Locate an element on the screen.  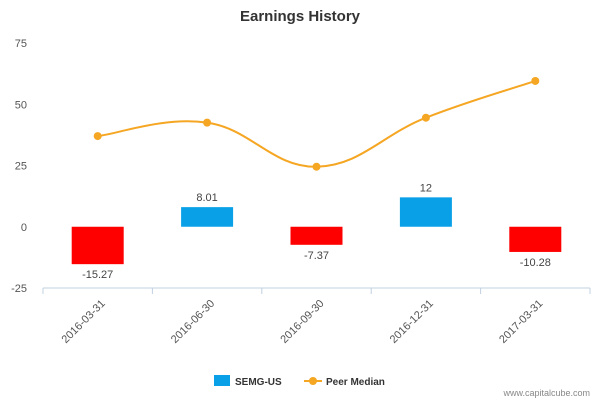
y-tick-label: -25 is located at coordinates (19, 289).